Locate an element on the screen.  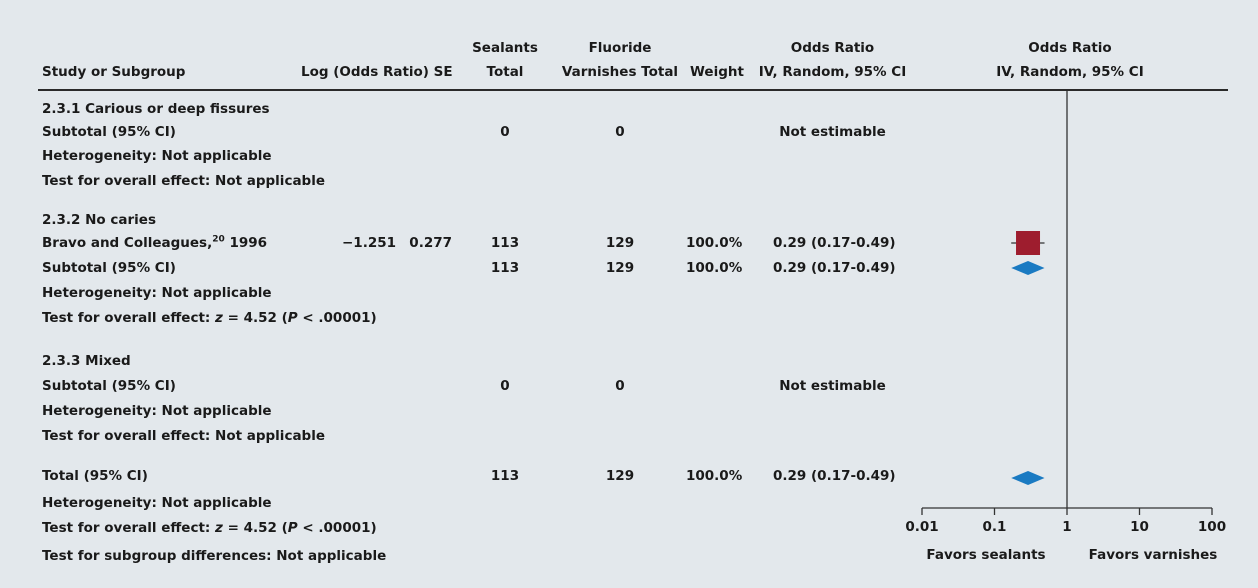
header-weight: Weight is located at coordinates (717, 72).